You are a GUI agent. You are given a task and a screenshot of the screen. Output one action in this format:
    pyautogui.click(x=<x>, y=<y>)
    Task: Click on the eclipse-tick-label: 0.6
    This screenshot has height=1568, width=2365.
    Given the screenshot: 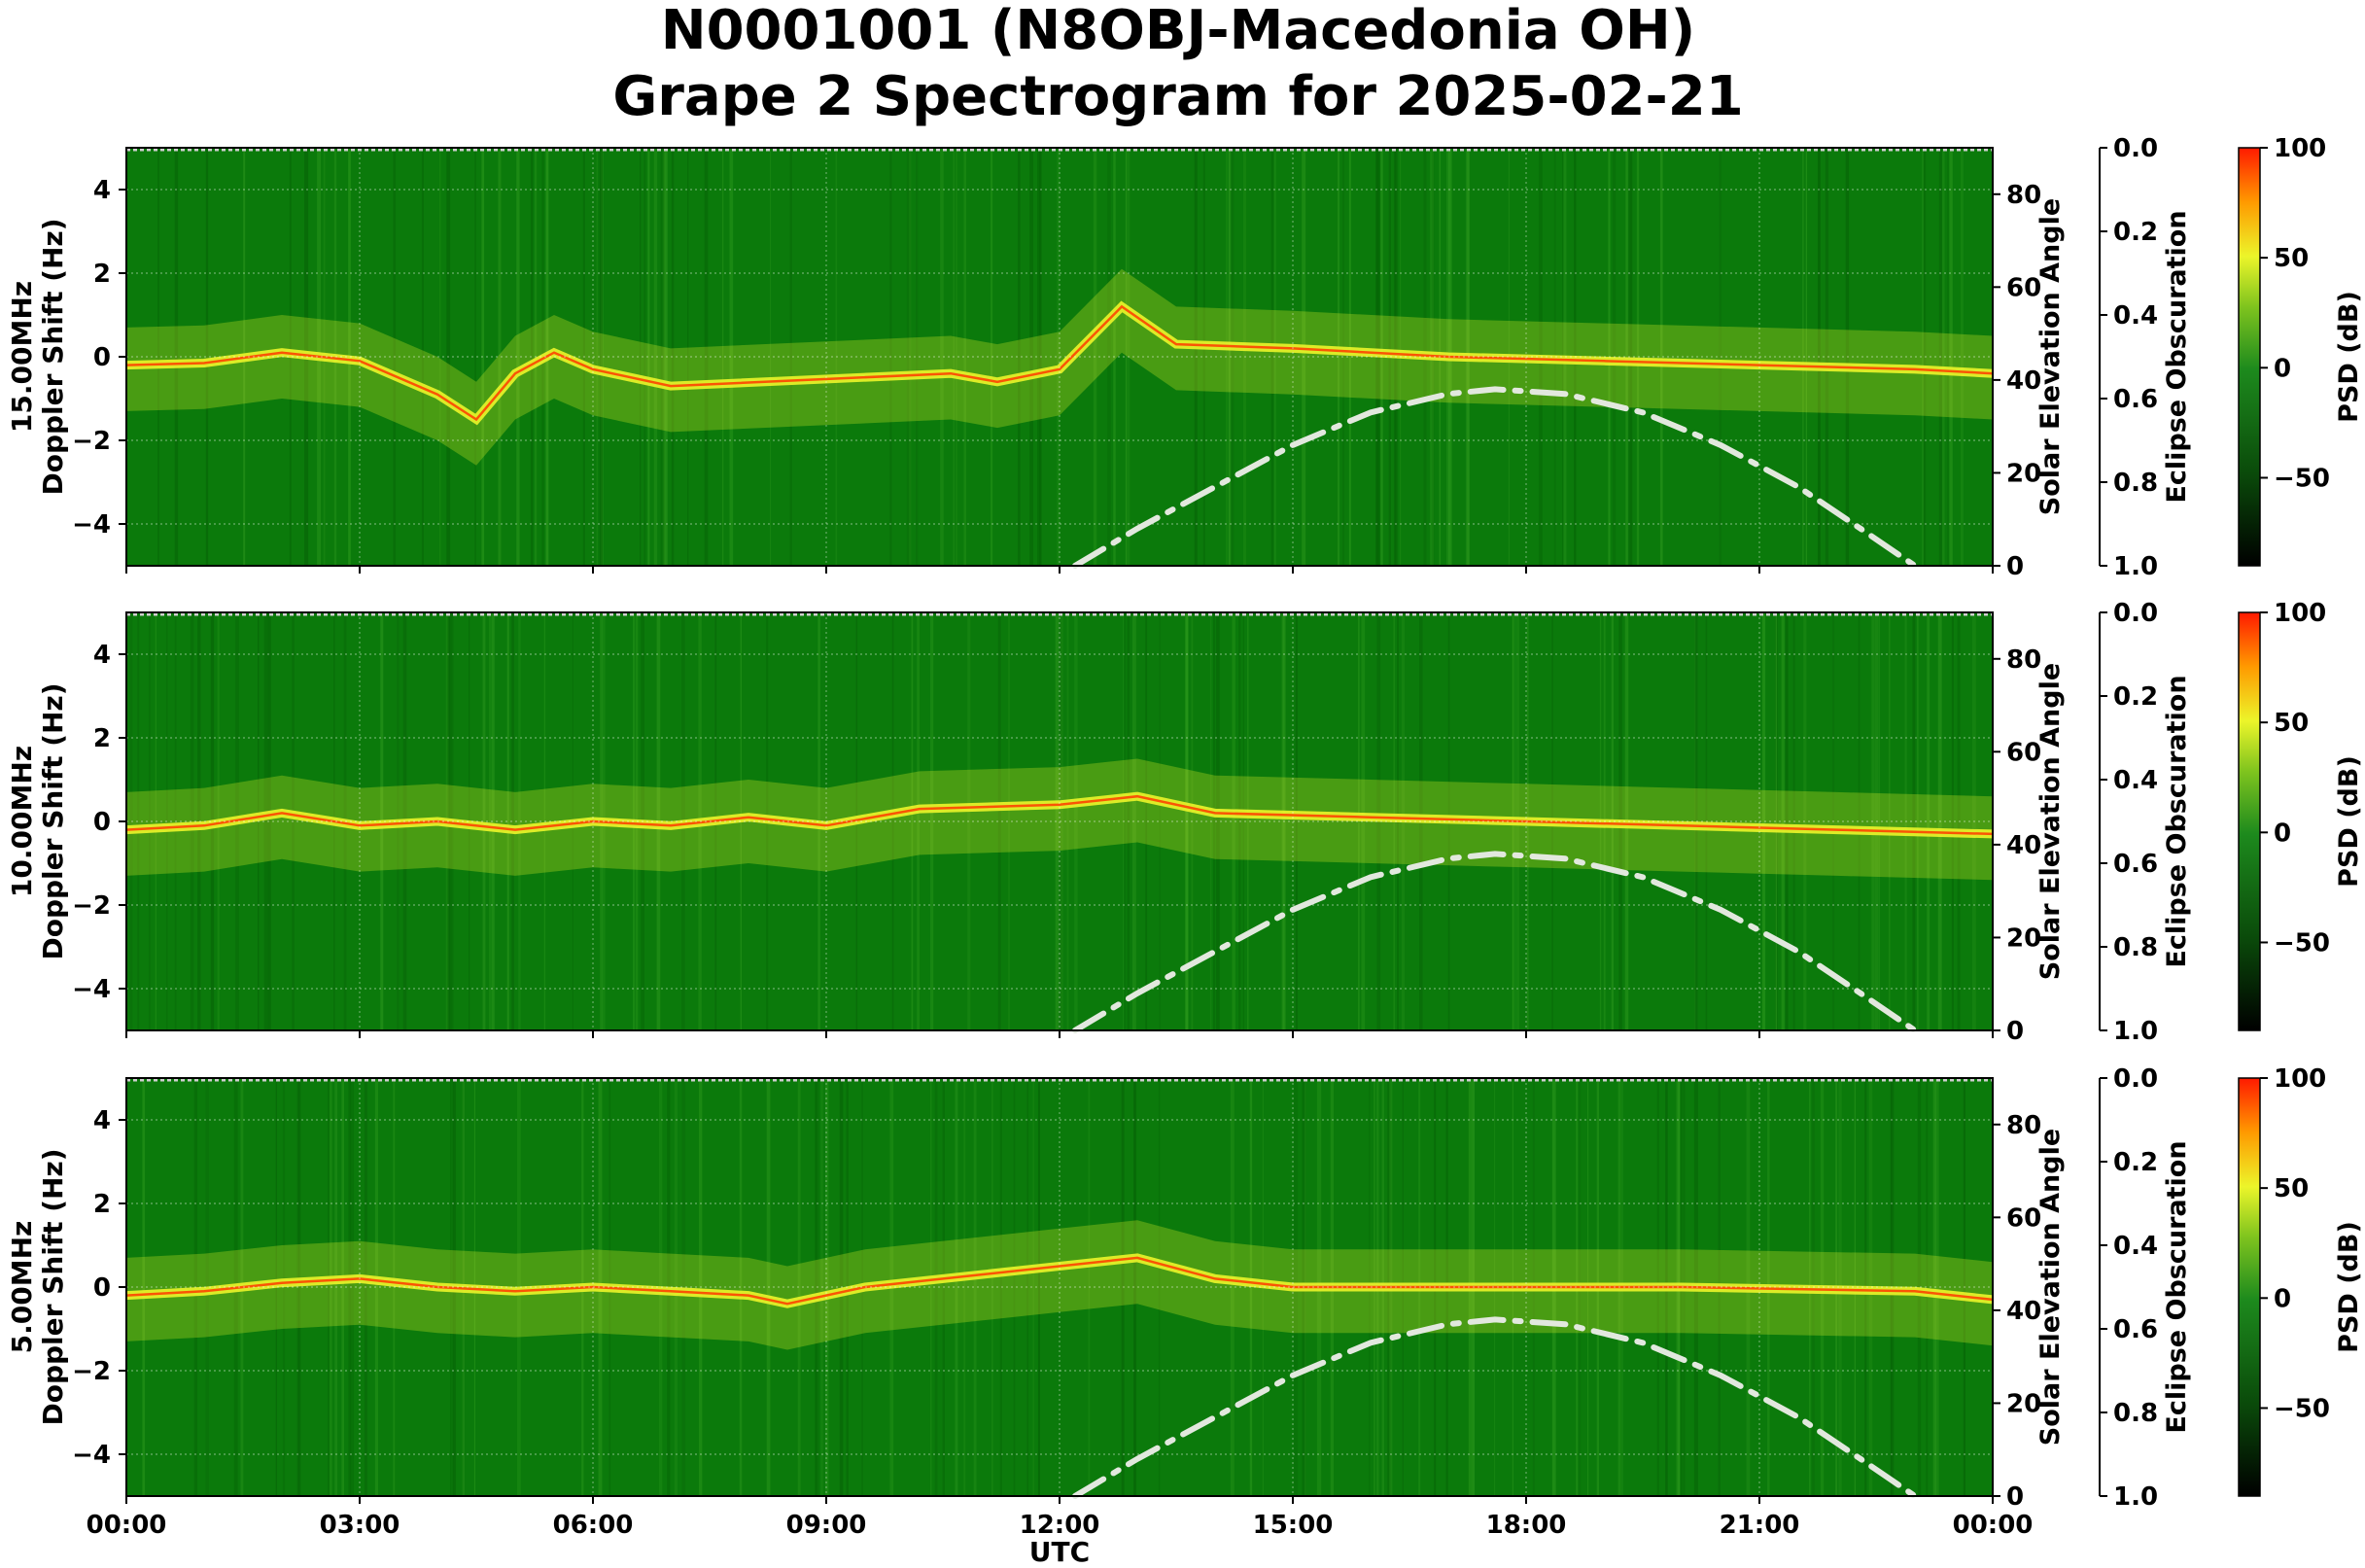 What is the action you would take?
    pyautogui.click(x=2135, y=399)
    